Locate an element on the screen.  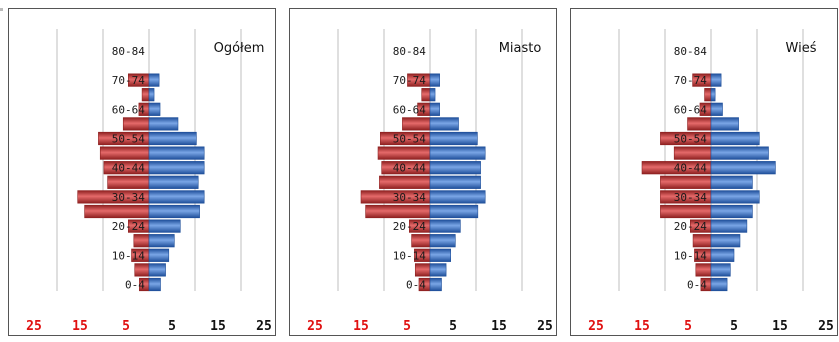
age-tick-label: 10-14 is located at coordinates (128, 255).